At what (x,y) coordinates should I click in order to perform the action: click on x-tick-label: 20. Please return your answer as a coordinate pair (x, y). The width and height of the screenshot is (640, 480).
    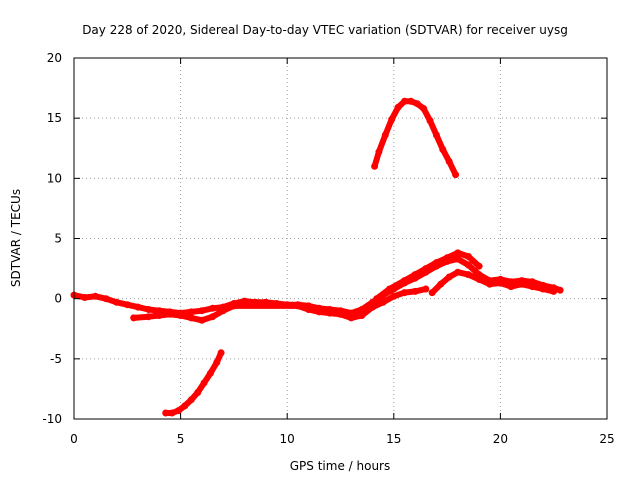
    Looking at the image, I should click on (500, 439).